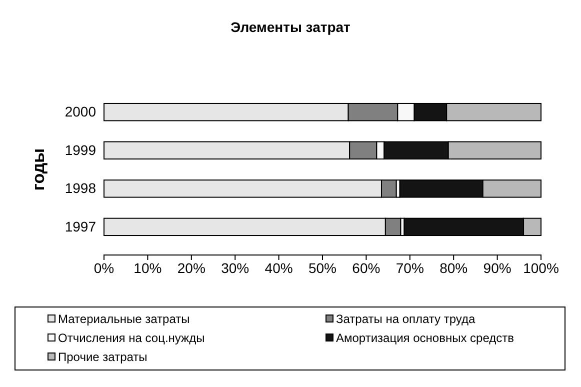  What do you see at coordinates (191, 268) in the screenshot?
I see `x-tick-label: 20%` at bounding box center [191, 268].